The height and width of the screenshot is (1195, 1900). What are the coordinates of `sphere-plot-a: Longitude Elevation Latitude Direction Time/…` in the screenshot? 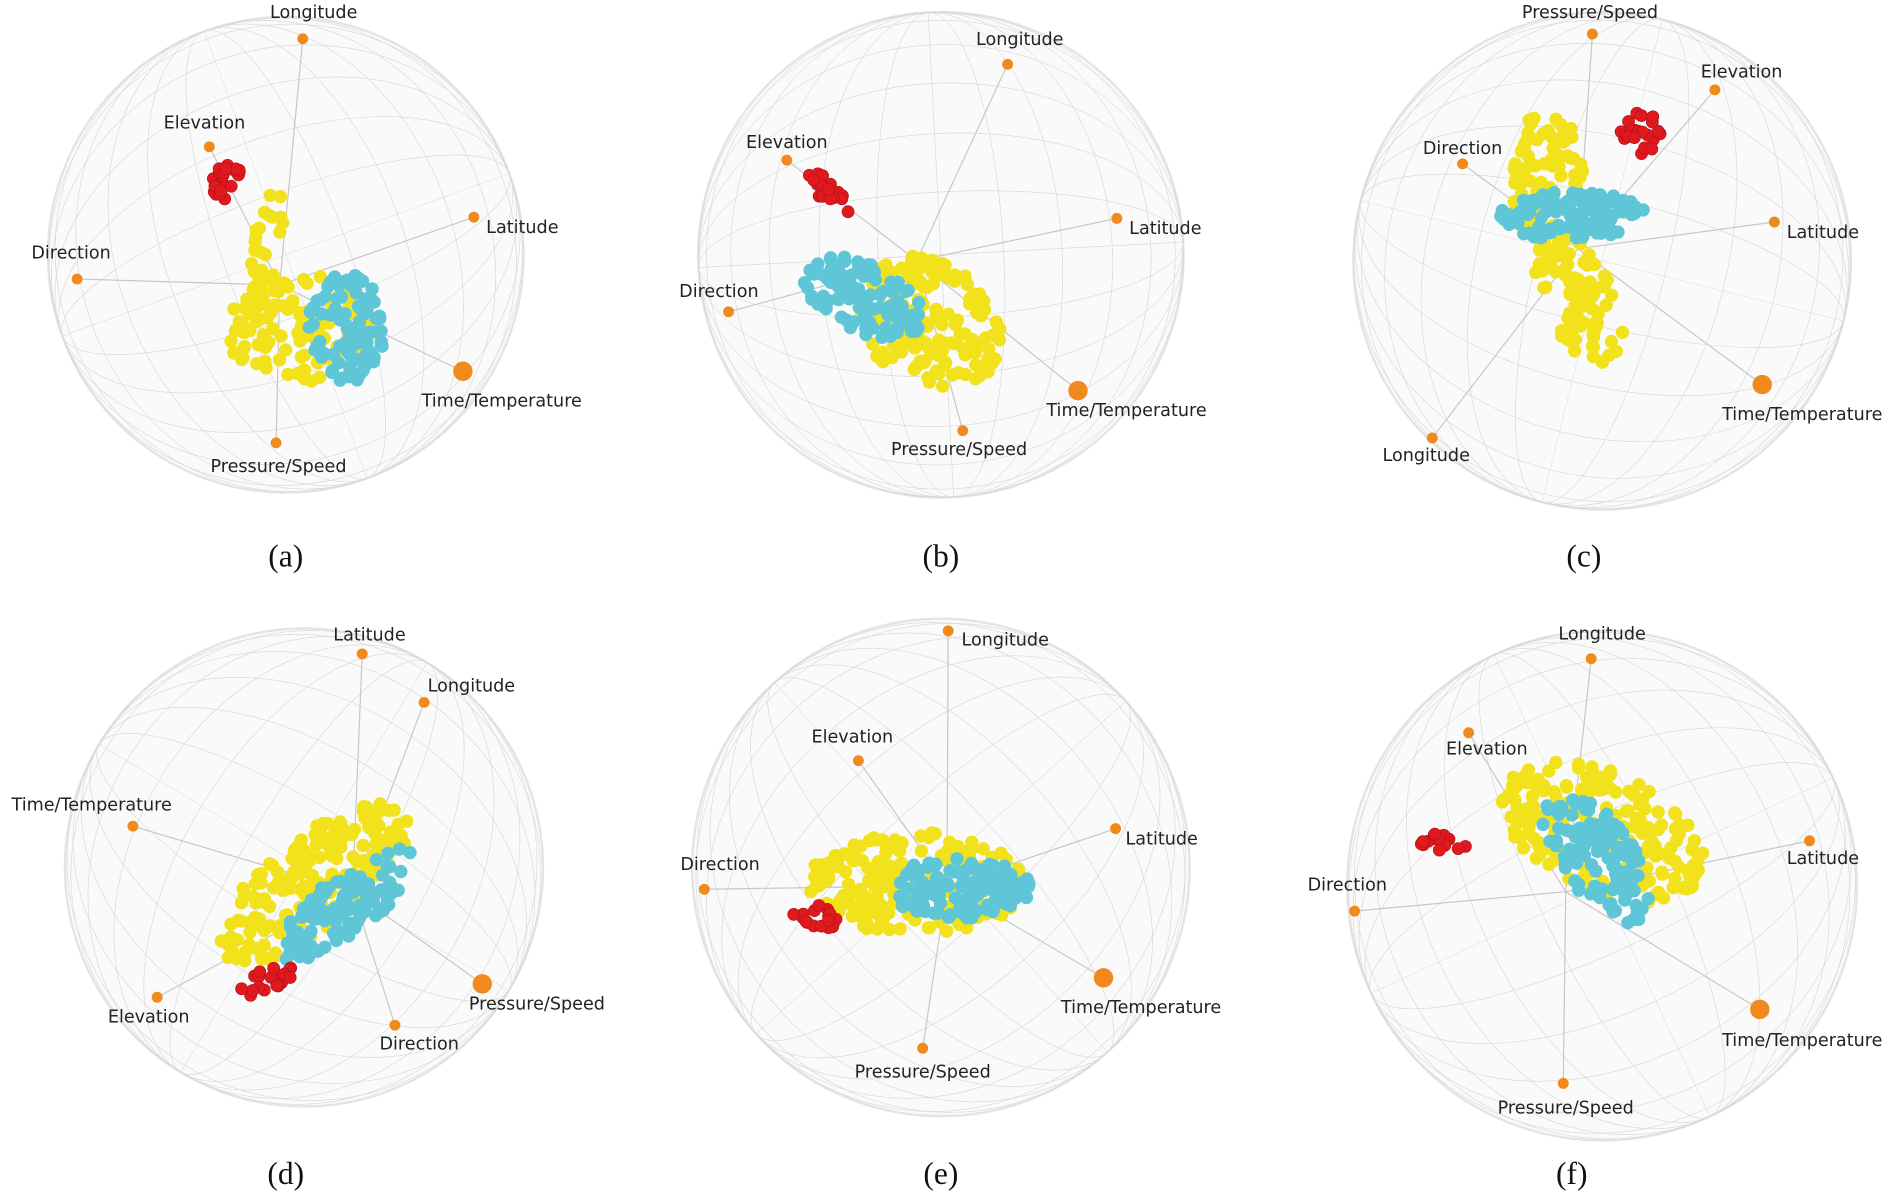 It's located at (306, 288).